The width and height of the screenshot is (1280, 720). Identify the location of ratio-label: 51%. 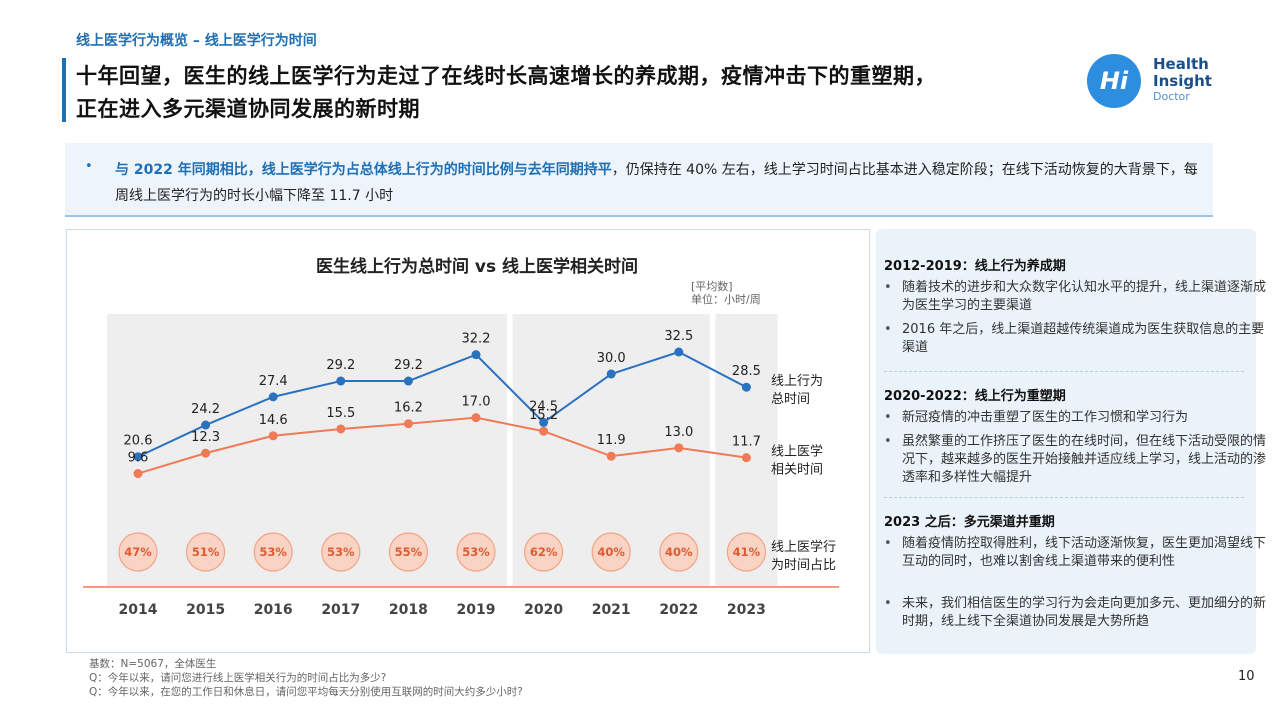
(206, 552).